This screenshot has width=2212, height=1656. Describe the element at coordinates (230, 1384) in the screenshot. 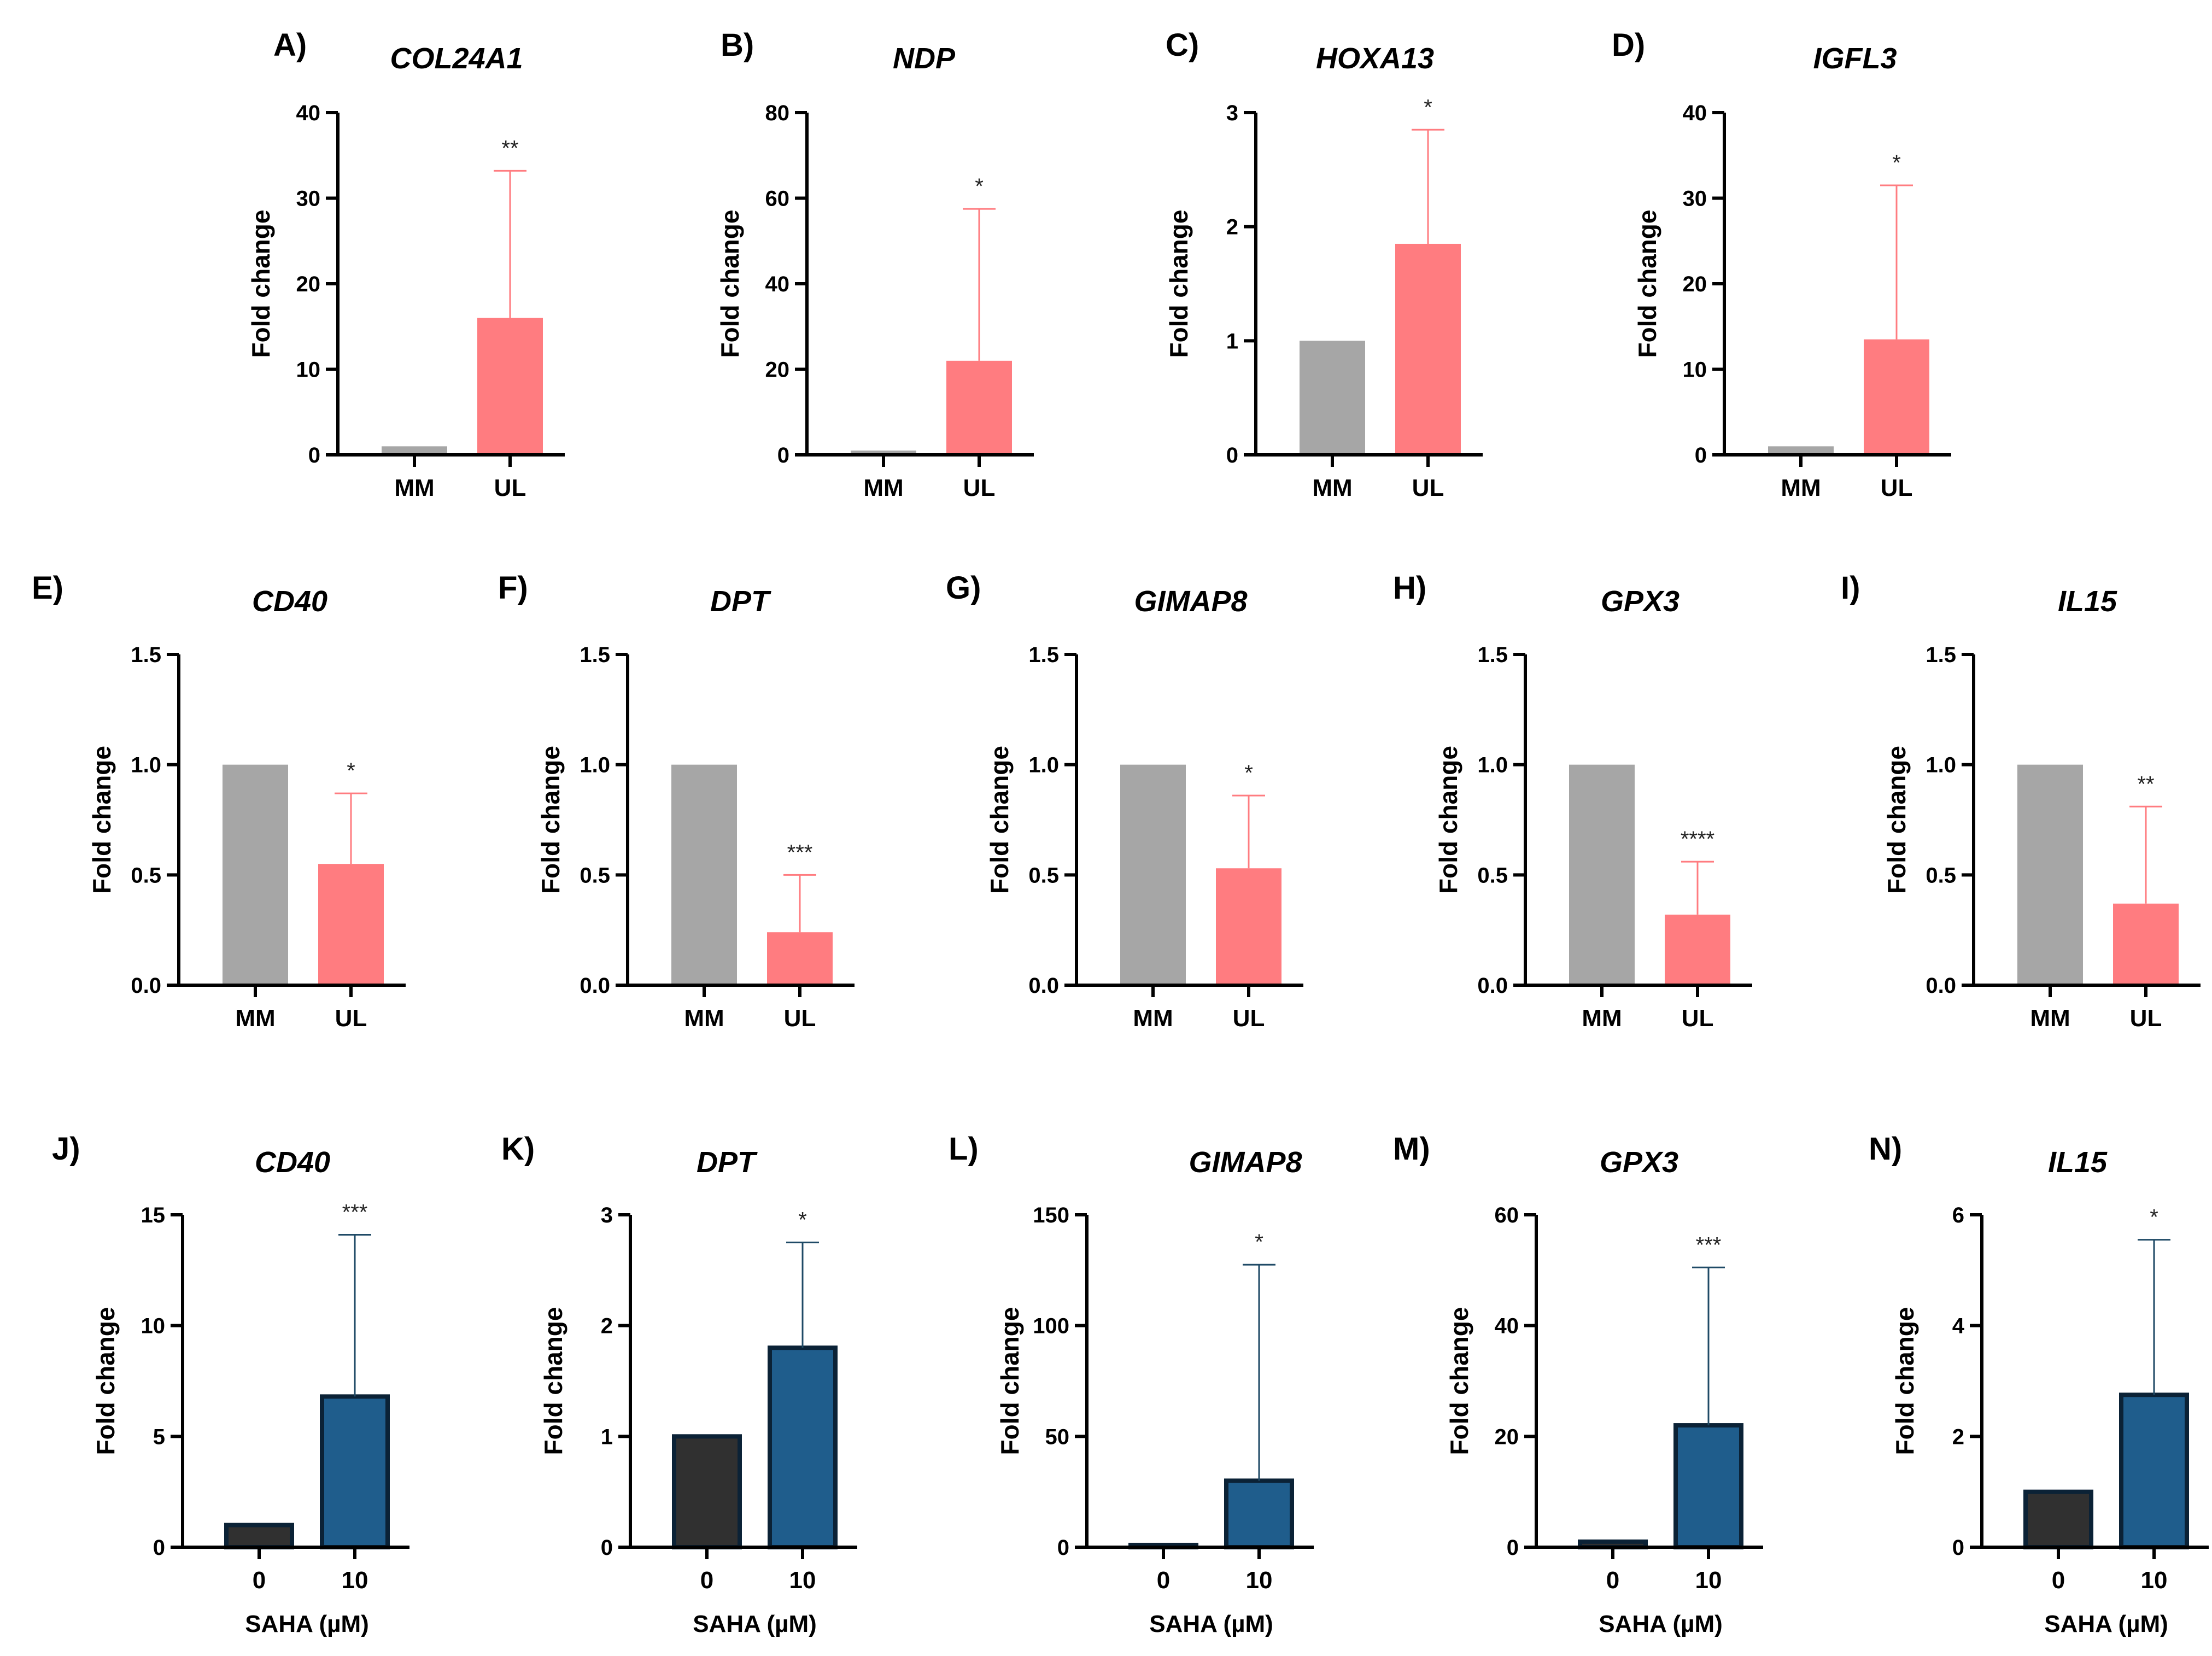

I see `chart-panel-j: J) CD40 0 *** 10 0 5 10 15 Fold change SAHA (µM)` at that location.